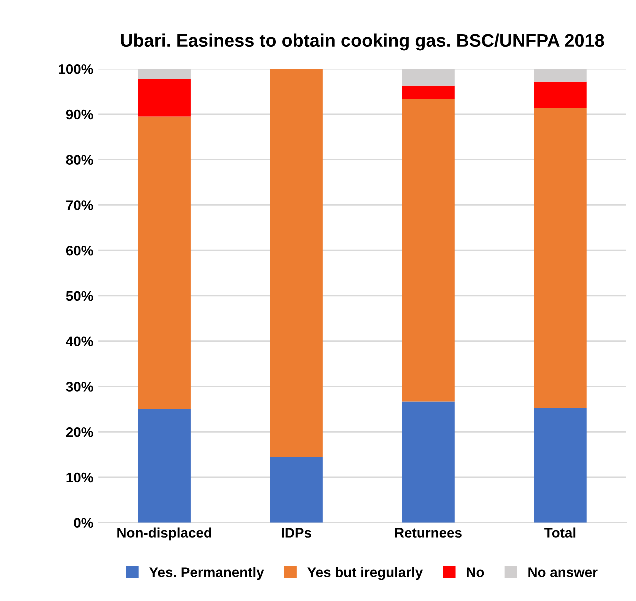  Describe the element at coordinates (475, 573) in the screenshot. I see `legend-label: No` at that location.